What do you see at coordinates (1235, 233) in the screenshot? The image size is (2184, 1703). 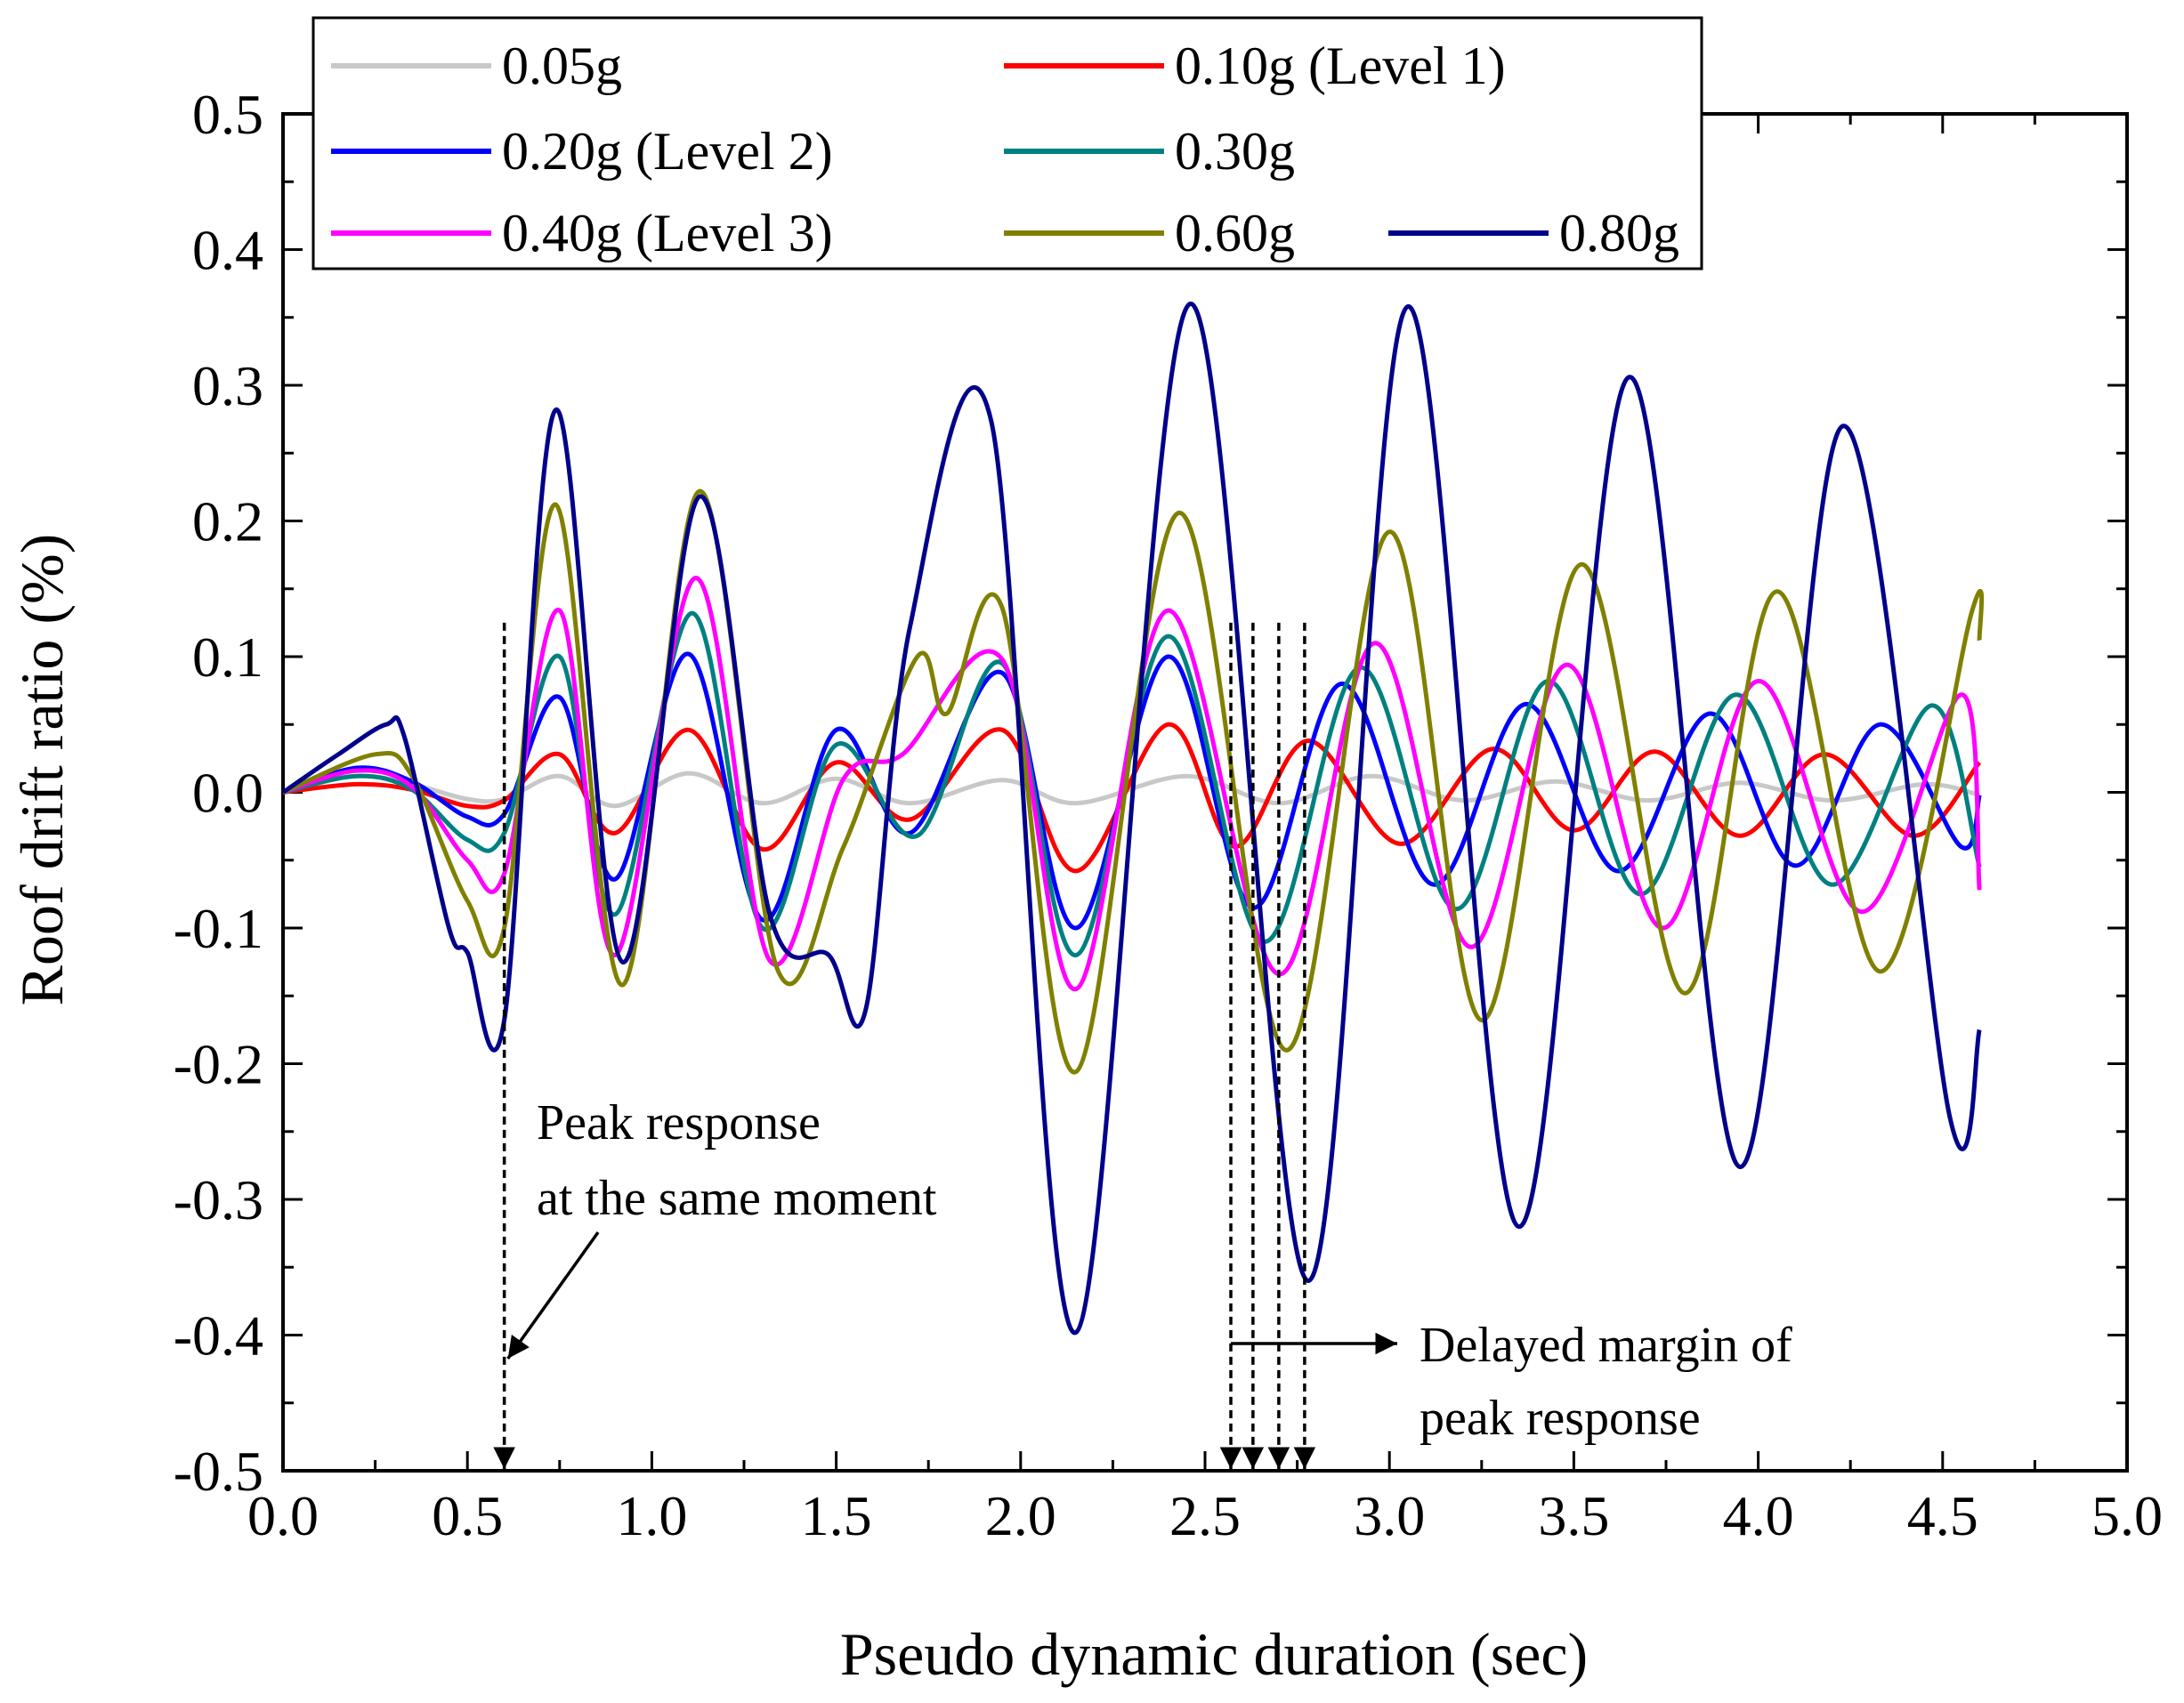 I see `legend-label: 0.60g` at bounding box center [1235, 233].